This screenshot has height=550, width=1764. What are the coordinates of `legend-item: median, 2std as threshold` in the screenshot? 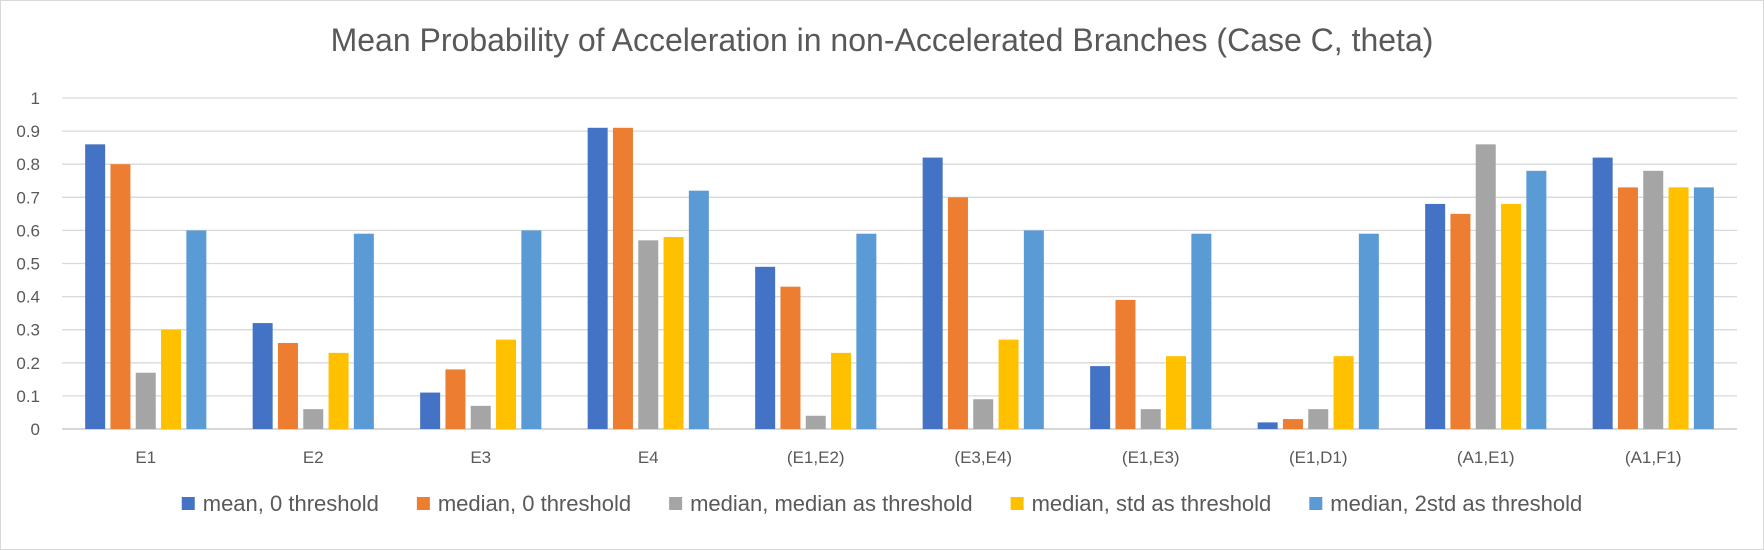 It's located at (1445, 503).